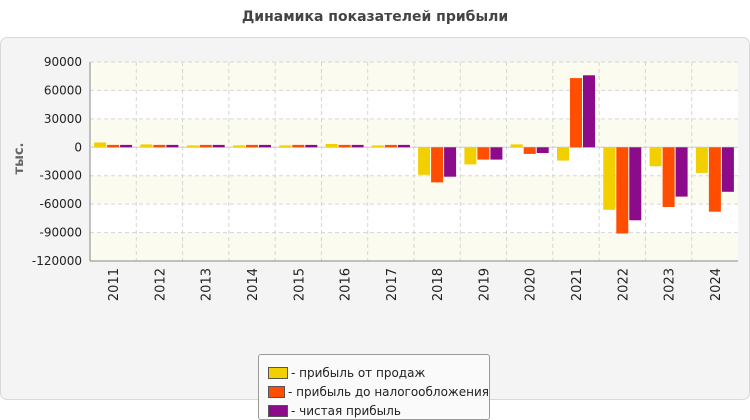  What do you see at coordinates (563, 154) in the screenshot?
I see `bar-2021-s0` at bounding box center [563, 154].